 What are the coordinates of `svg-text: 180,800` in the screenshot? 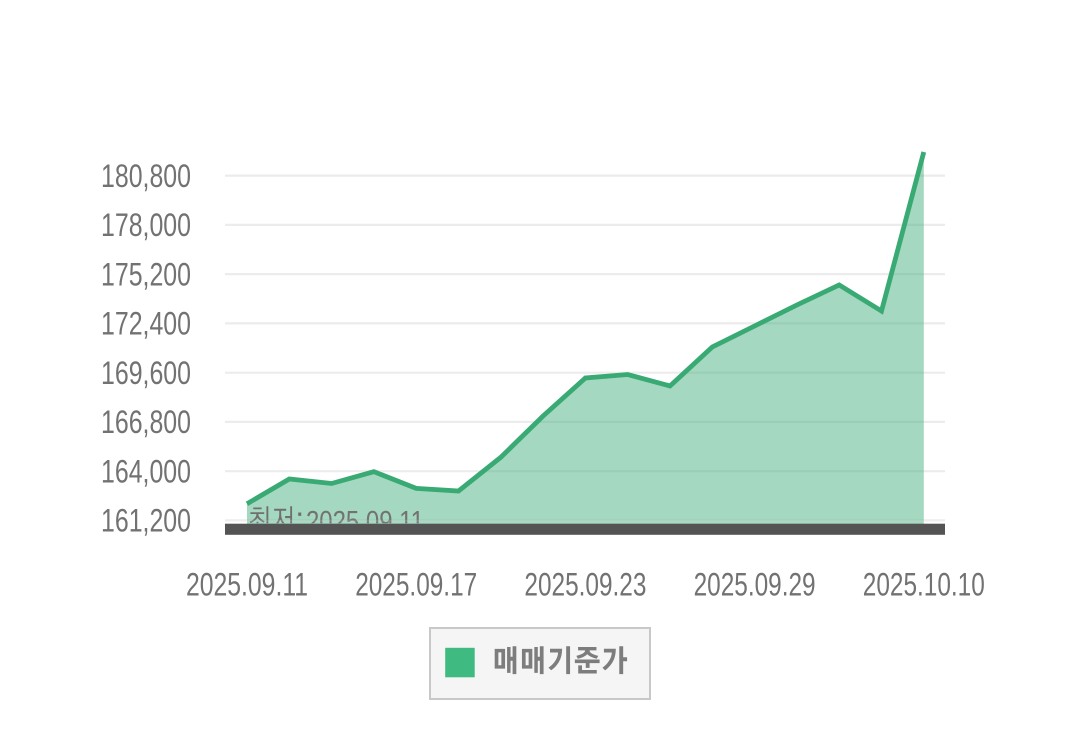 It's located at (146, 176).